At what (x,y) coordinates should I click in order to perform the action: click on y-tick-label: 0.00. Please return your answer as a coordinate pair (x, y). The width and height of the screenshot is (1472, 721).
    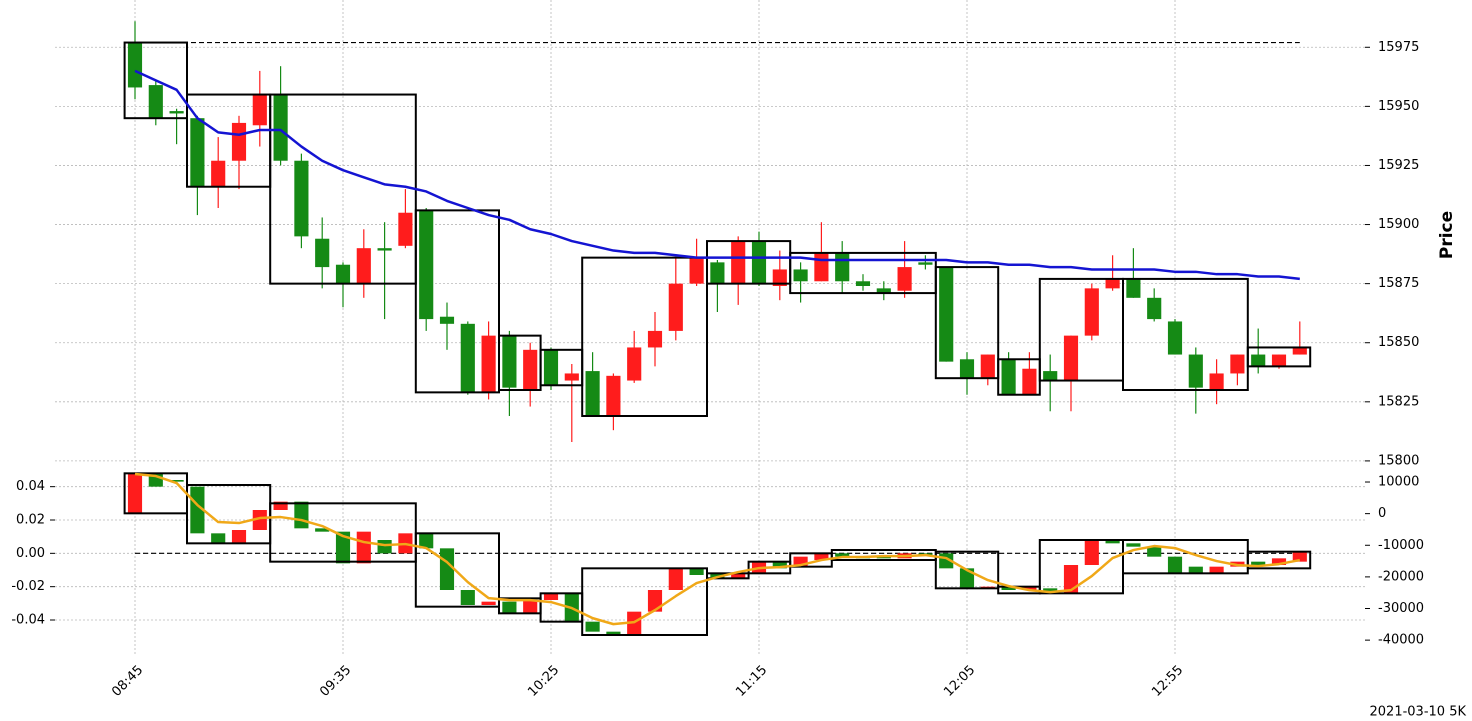
    Looking at the image, I should click on (30, 553).